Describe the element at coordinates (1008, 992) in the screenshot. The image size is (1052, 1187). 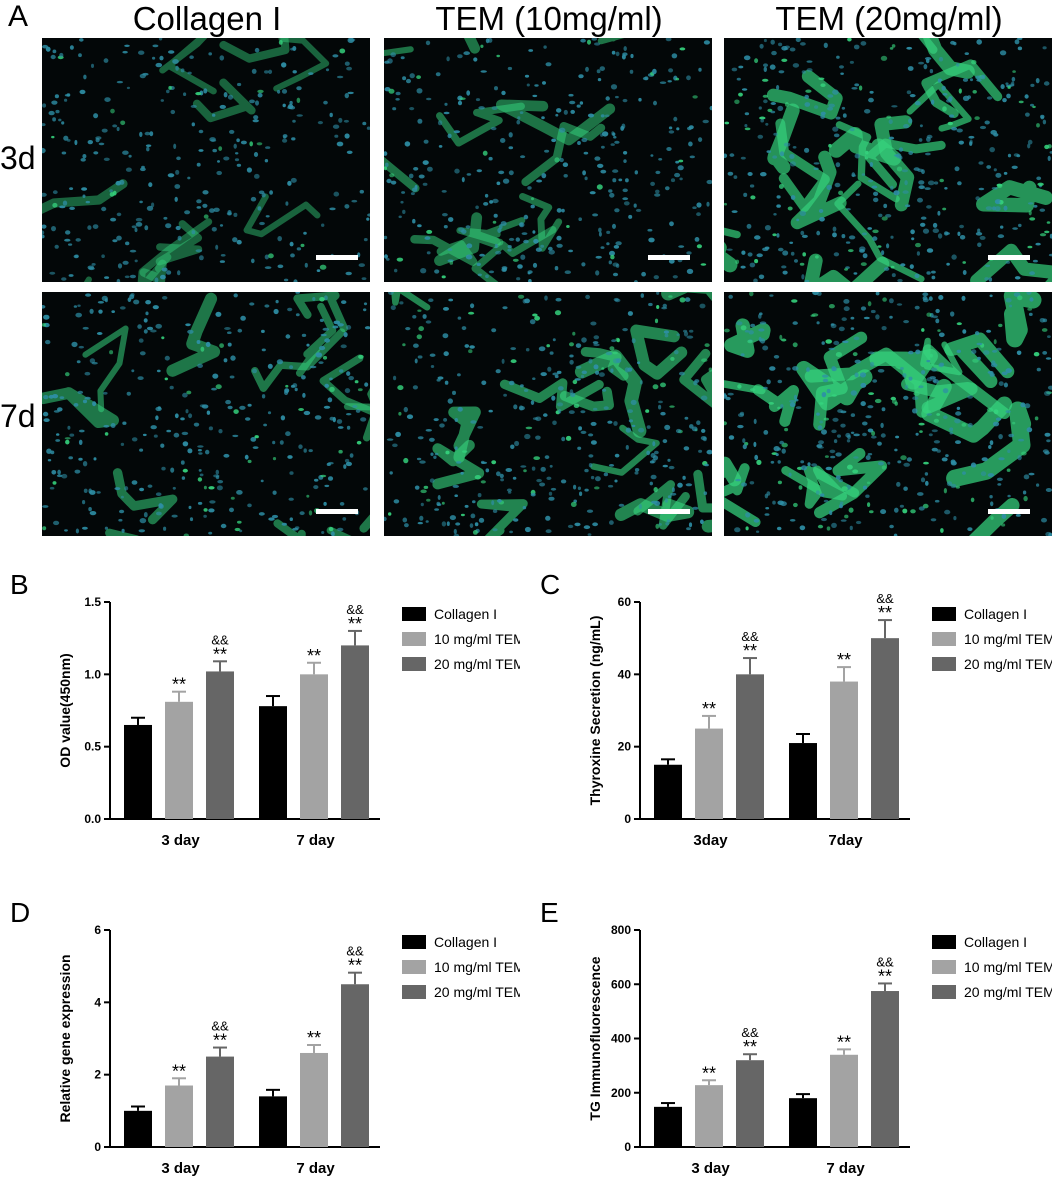
I see `legend-label: 20 mg/ml TEM` at that location.